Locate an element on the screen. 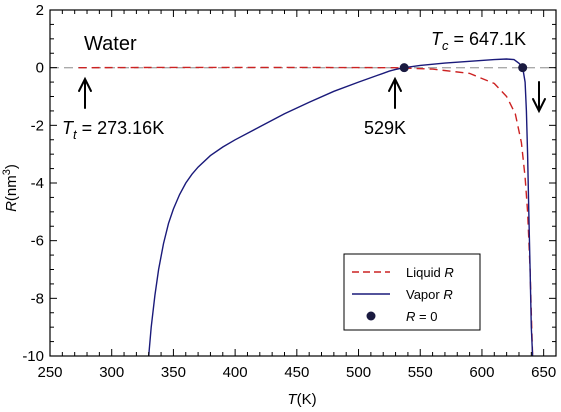 Image resolution: width=561 pixels, height=412 pixels. legend: Liquid R Vapor R R = 0 is located at coordinates (412, 292).